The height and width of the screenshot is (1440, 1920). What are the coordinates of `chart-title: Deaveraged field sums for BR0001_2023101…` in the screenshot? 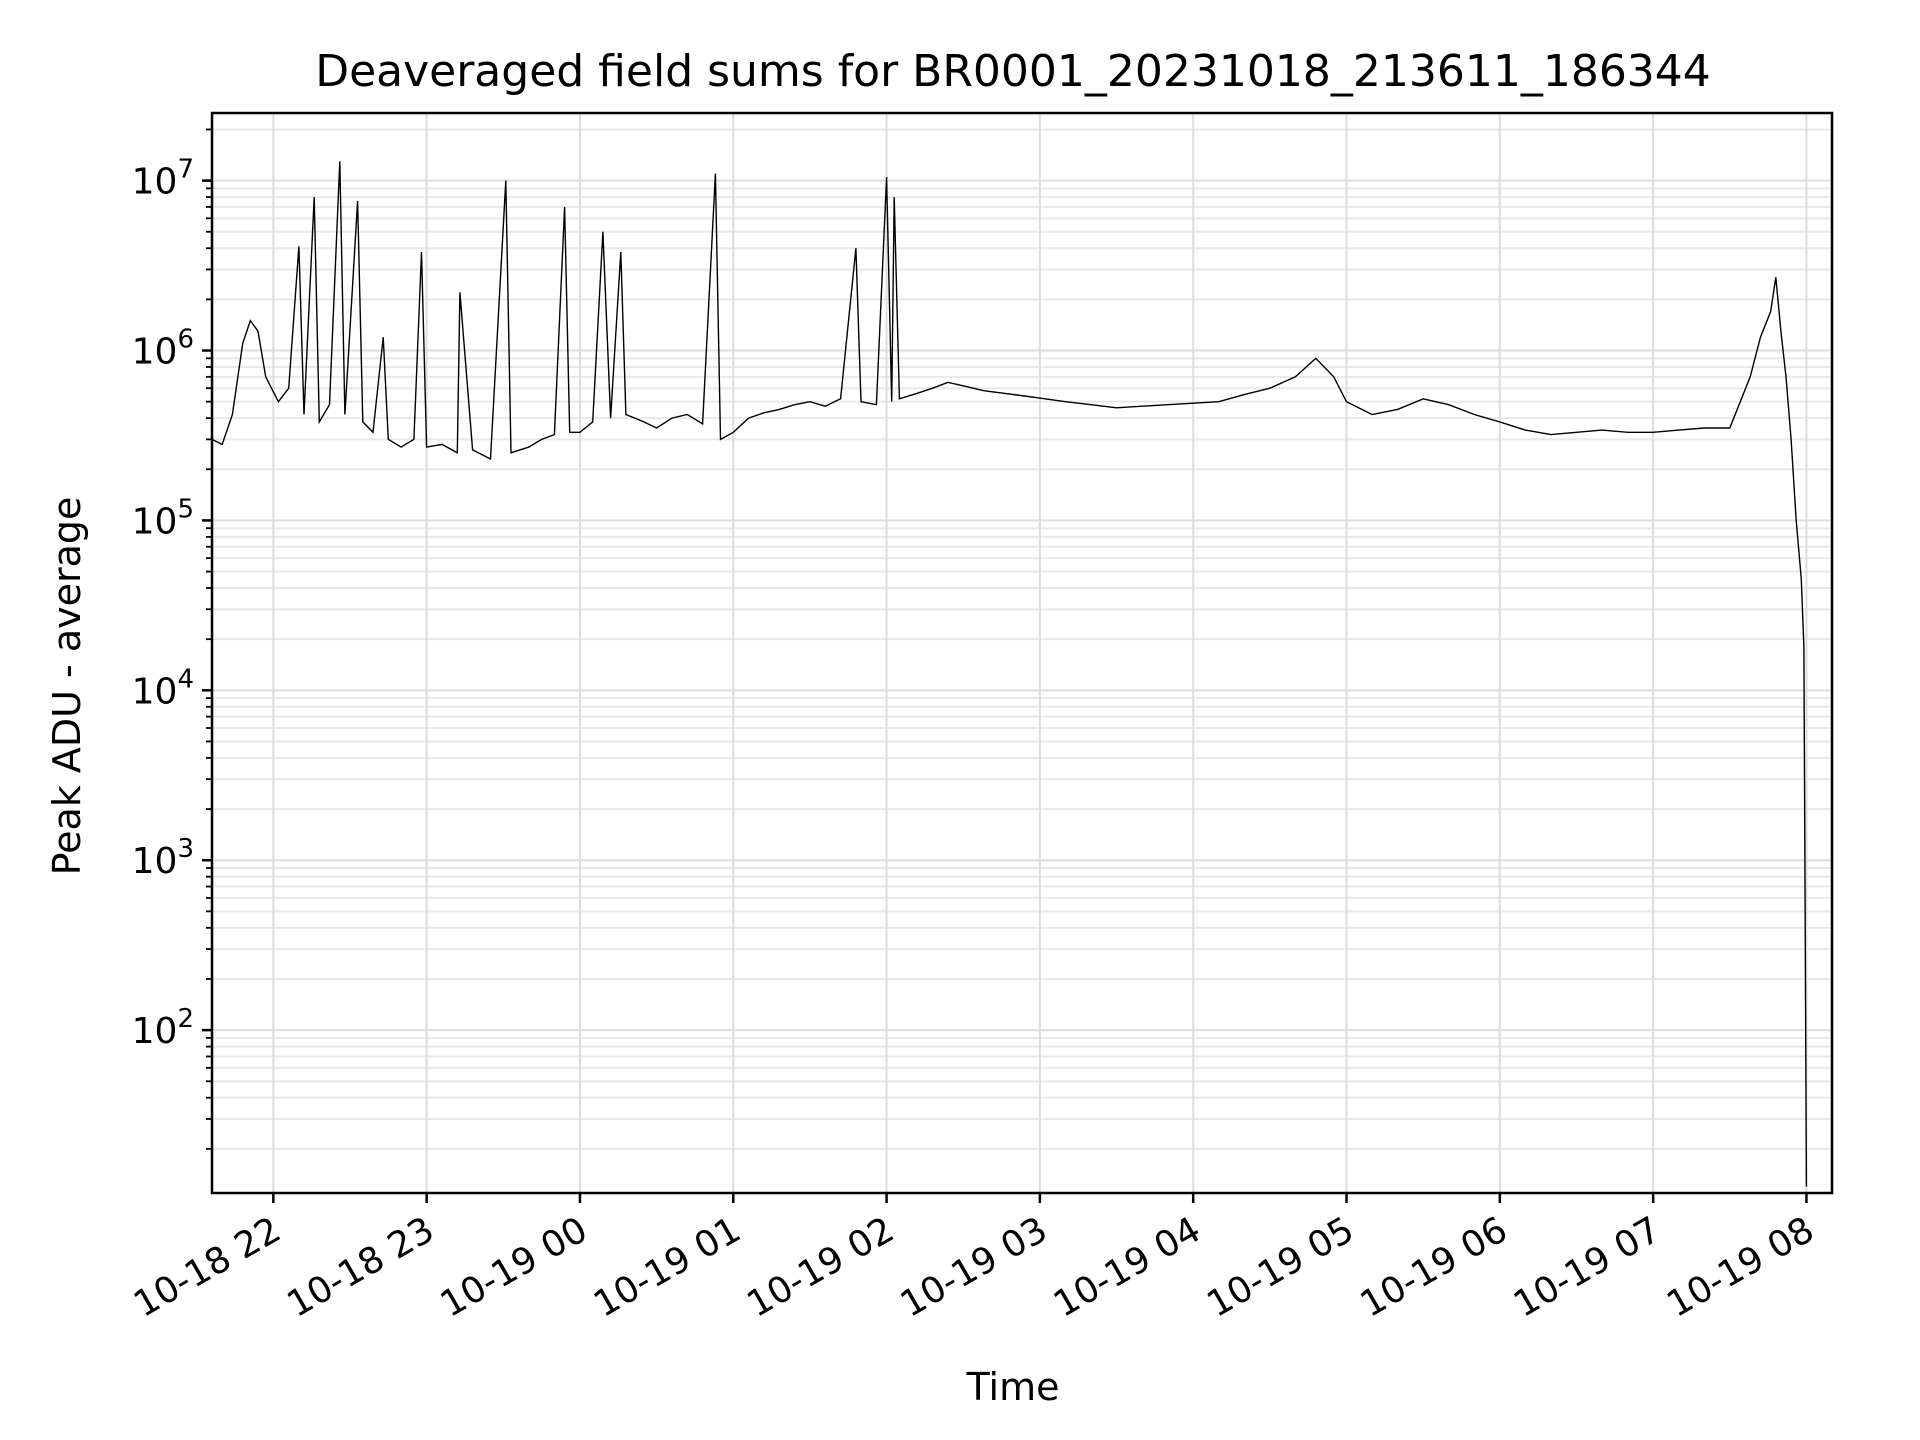 It's located at (1013, 71).